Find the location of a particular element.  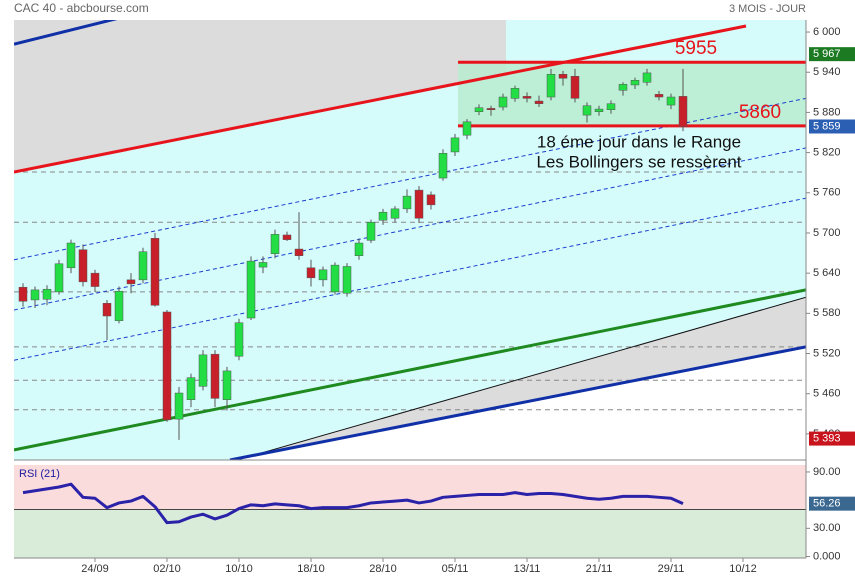

y-tick-label: 5 520 is located at coordinates (827, 353).